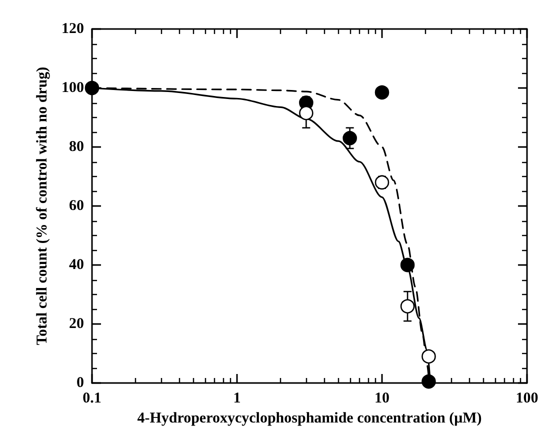 The width and height of the screenshot is (546, 438). I want to click on y-tick-label: 60, so click(76, 206).